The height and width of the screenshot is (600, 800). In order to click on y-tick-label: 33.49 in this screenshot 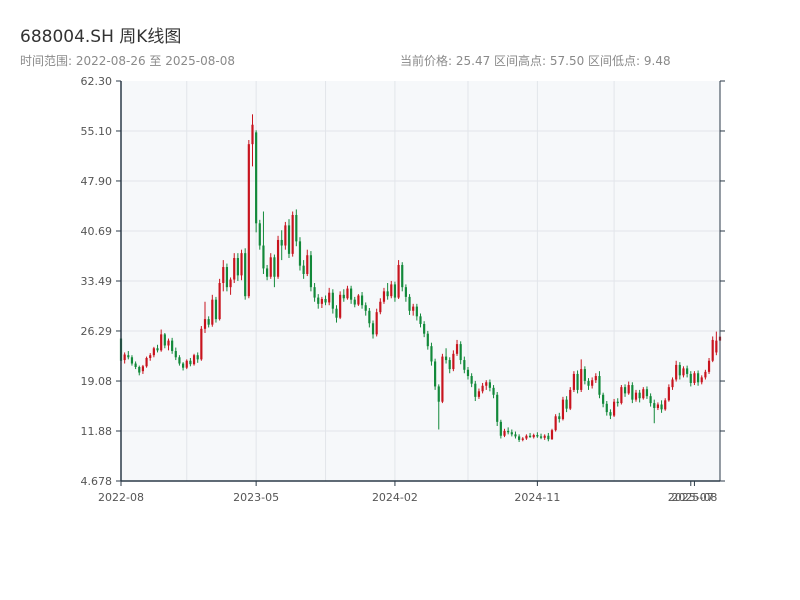, I will do `click(97, 281)`.